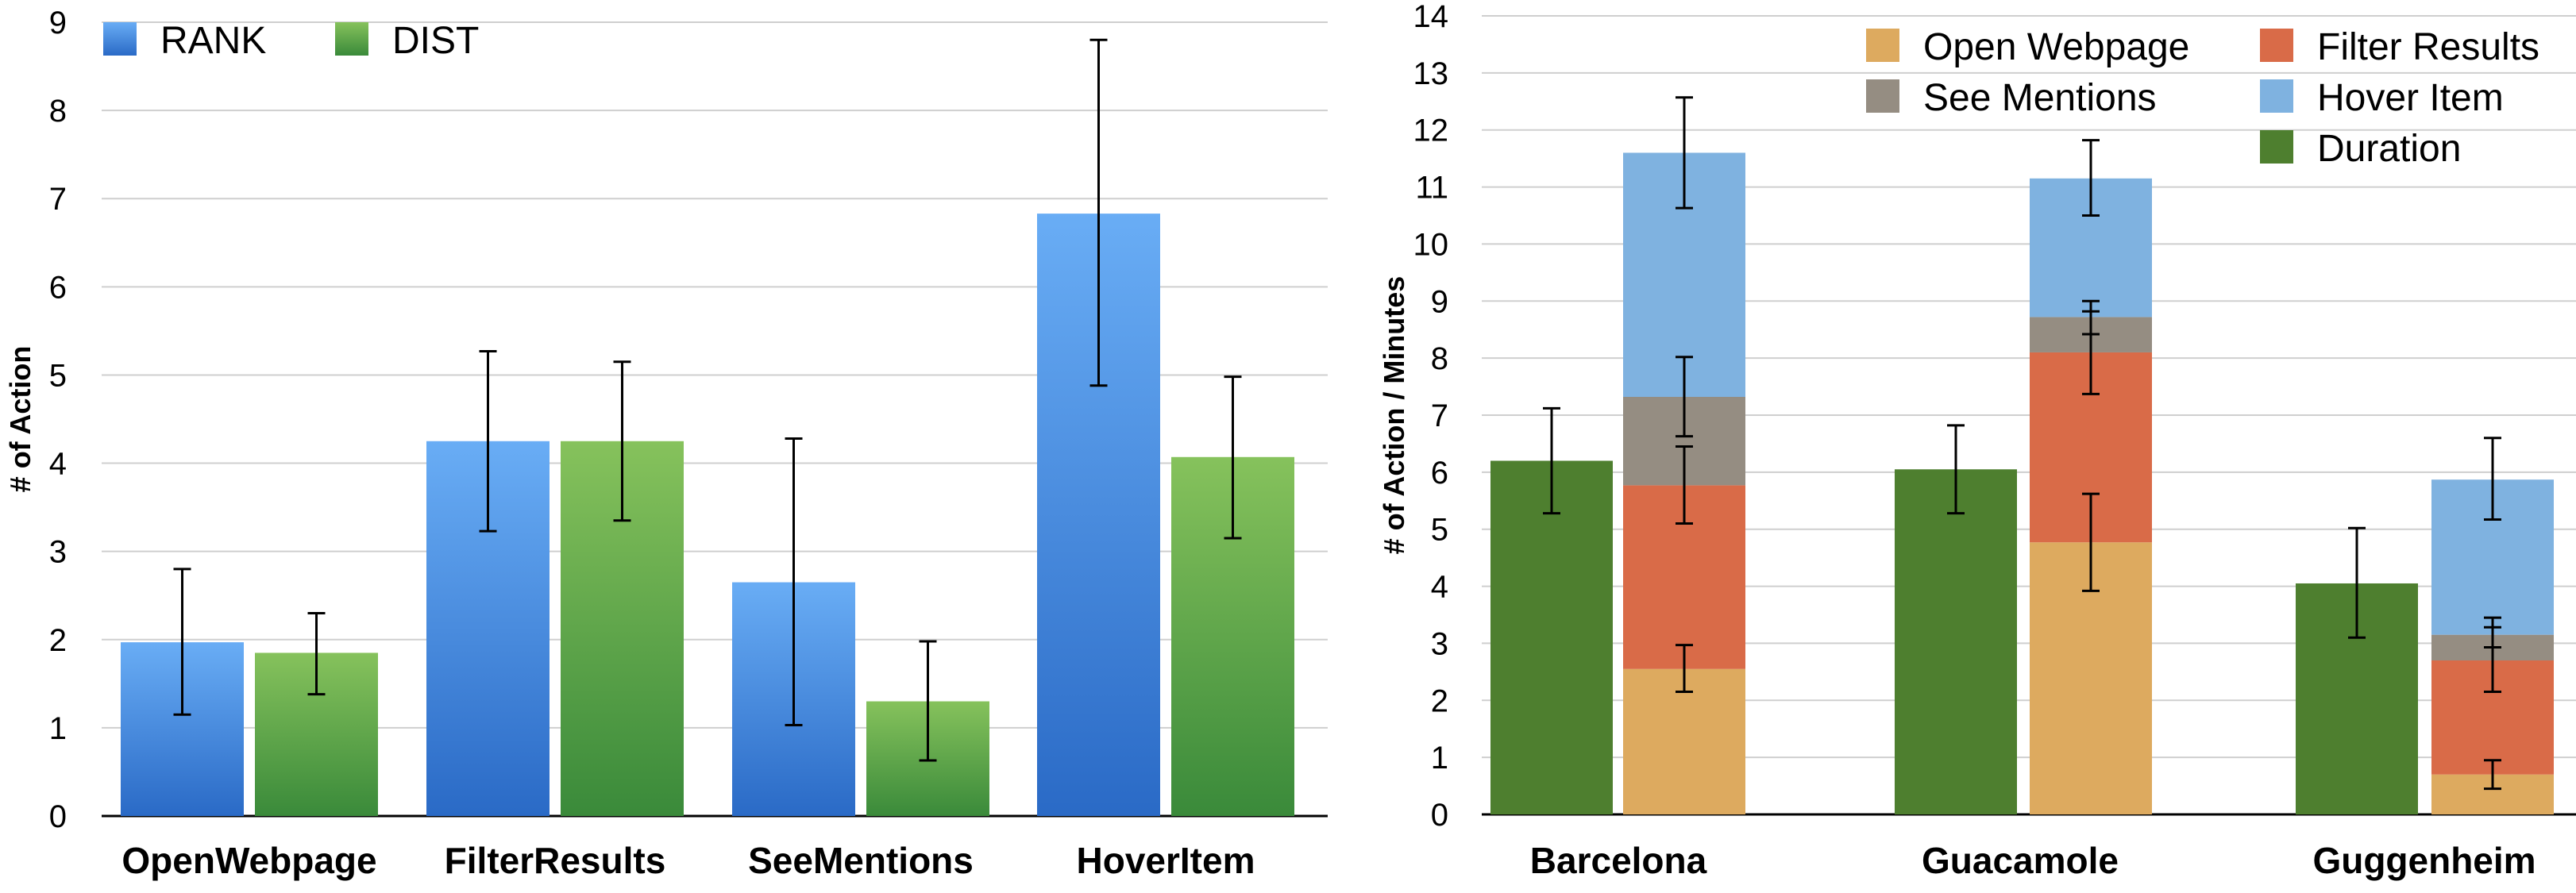 This screenshot has width=2576, height=893. Describe the element at coordinates (2410, 98) in the screenshot. I see `legend-label-hover-item: Hover Item` at that location.